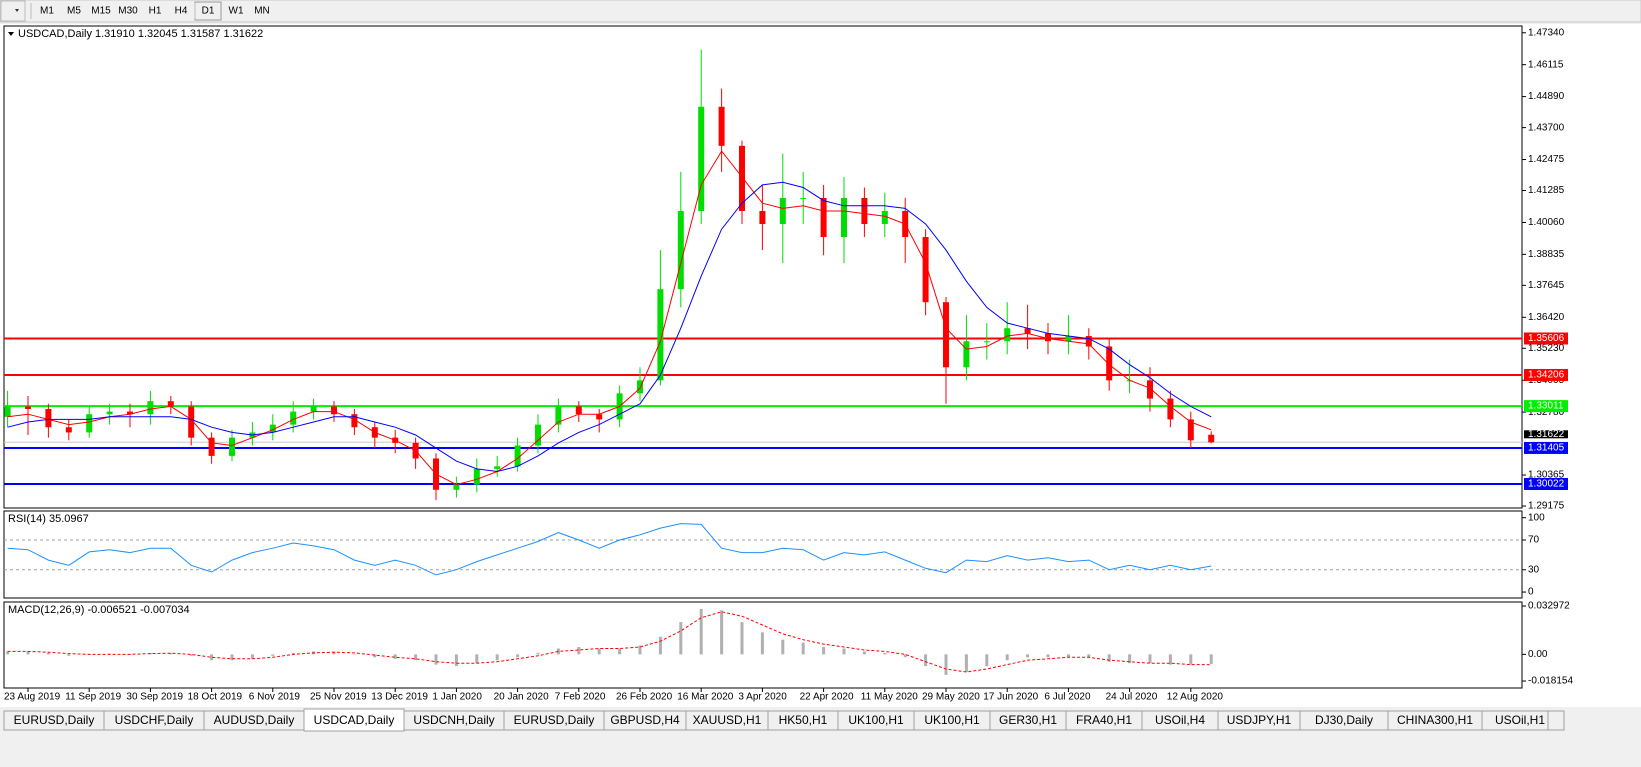 The height and width of the screenshot is (767, 1641). Describe the element at coordinates (1546, 317) in the screenshot. I see `y-tick-label: 1.36420` at that location.